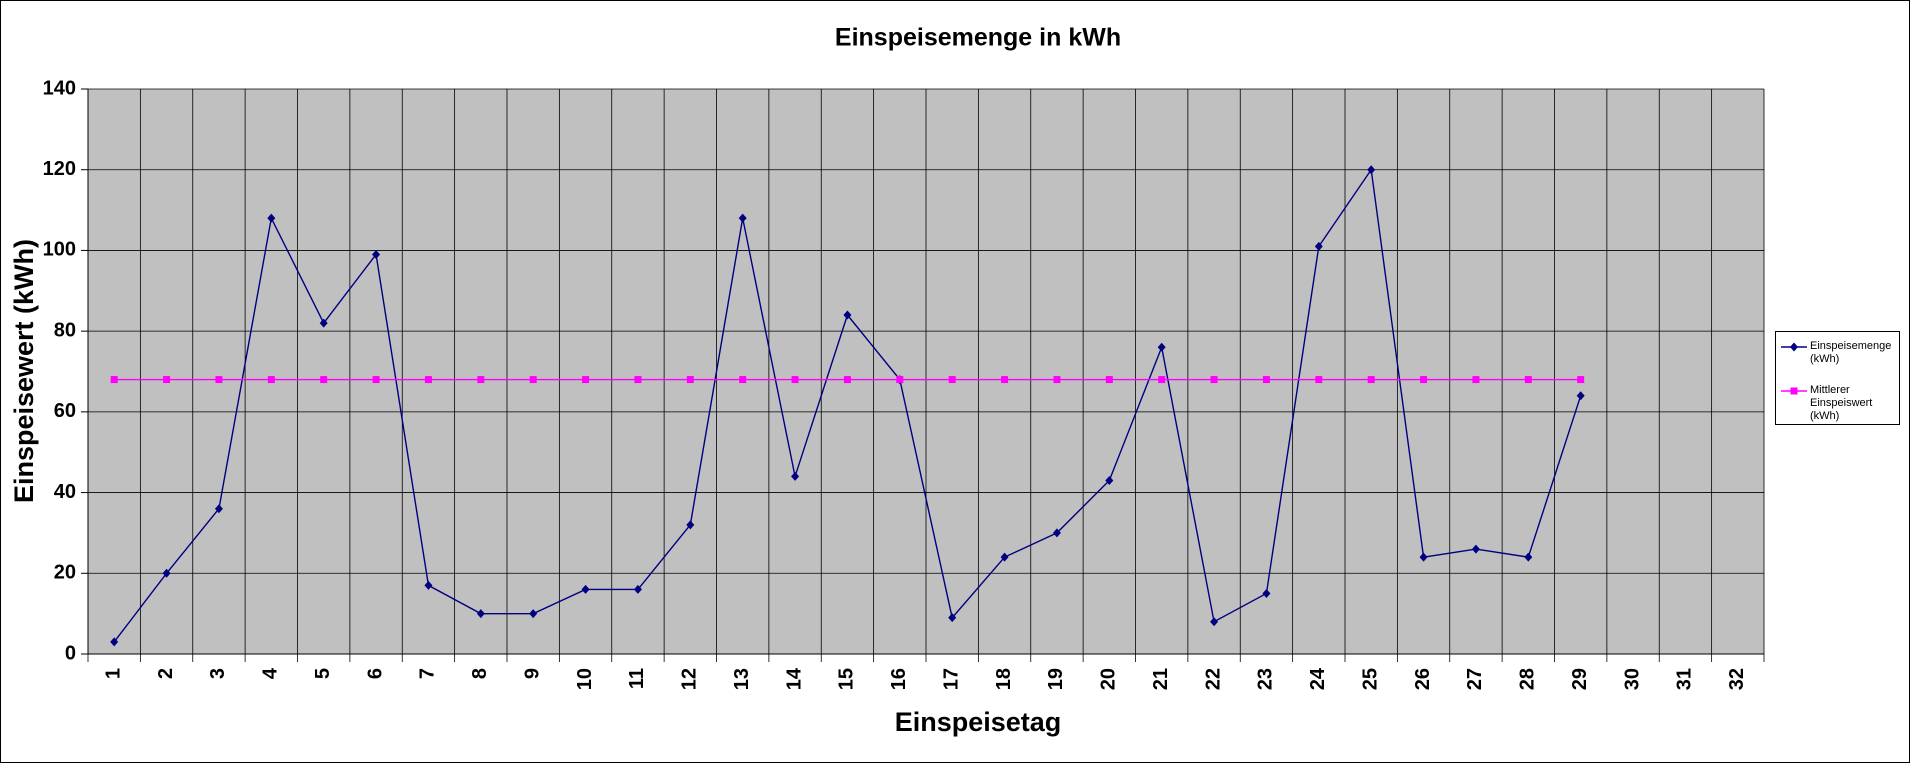  I want to click on x-tick-label: 9, so click(532, 673).